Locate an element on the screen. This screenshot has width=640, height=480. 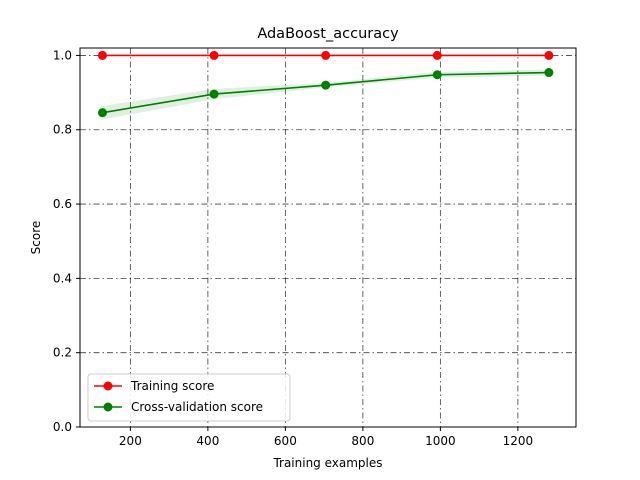
chart-title: AdaBoost_accuracy is located at coordinates (328, 34).